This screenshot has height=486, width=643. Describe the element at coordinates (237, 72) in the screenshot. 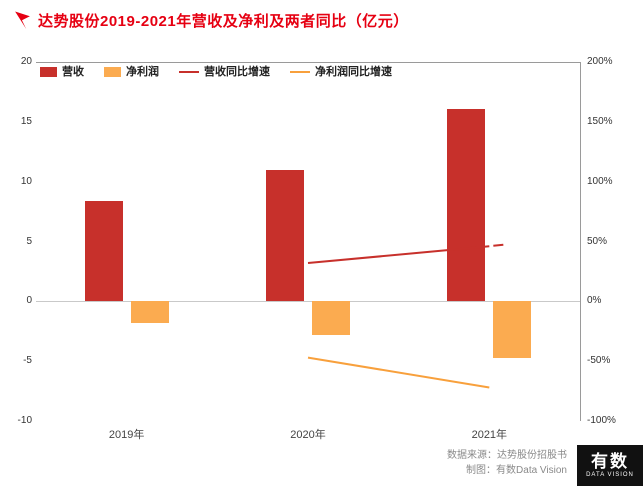

I see `legend-label-revenue-growth: 营收同比增速` at that location.